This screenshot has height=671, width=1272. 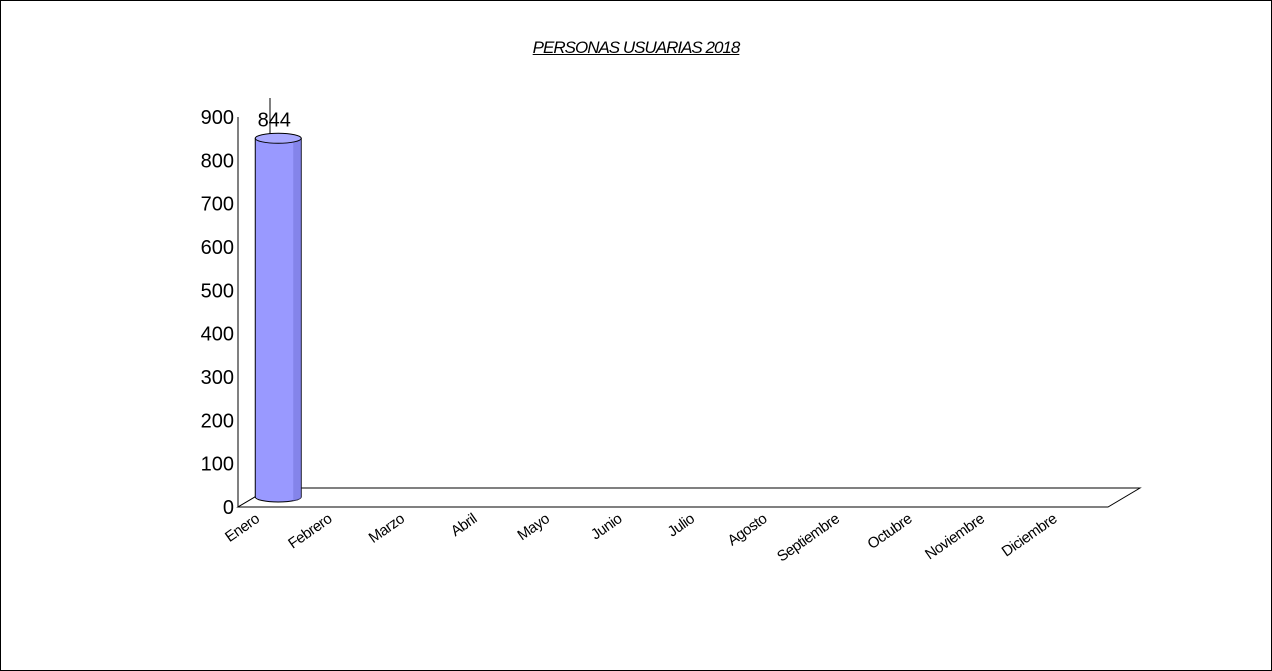 I want to click on x-tick-label: Abril, so click(x=464, y=525).